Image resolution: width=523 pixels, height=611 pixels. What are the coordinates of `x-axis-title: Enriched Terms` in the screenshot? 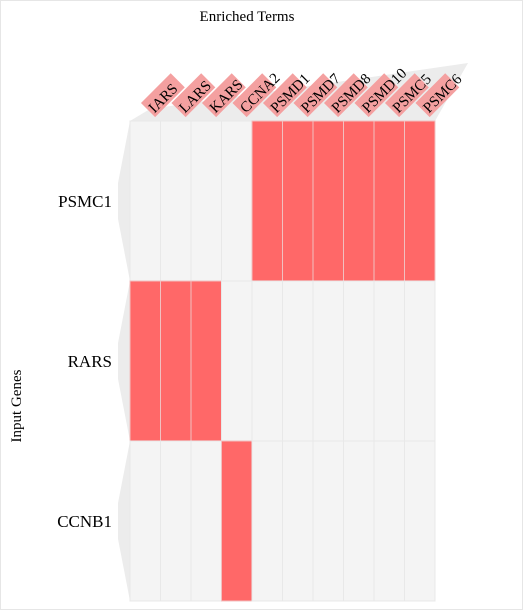 It's located at (247, 17).